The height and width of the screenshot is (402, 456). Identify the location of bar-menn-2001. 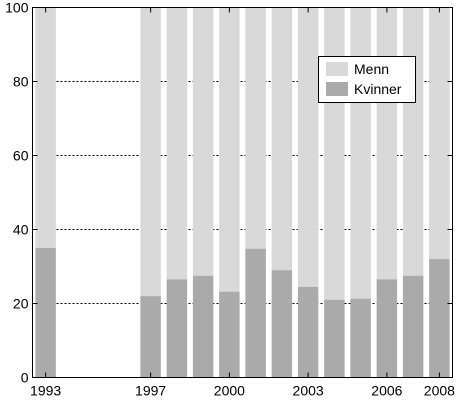
(255, 128).